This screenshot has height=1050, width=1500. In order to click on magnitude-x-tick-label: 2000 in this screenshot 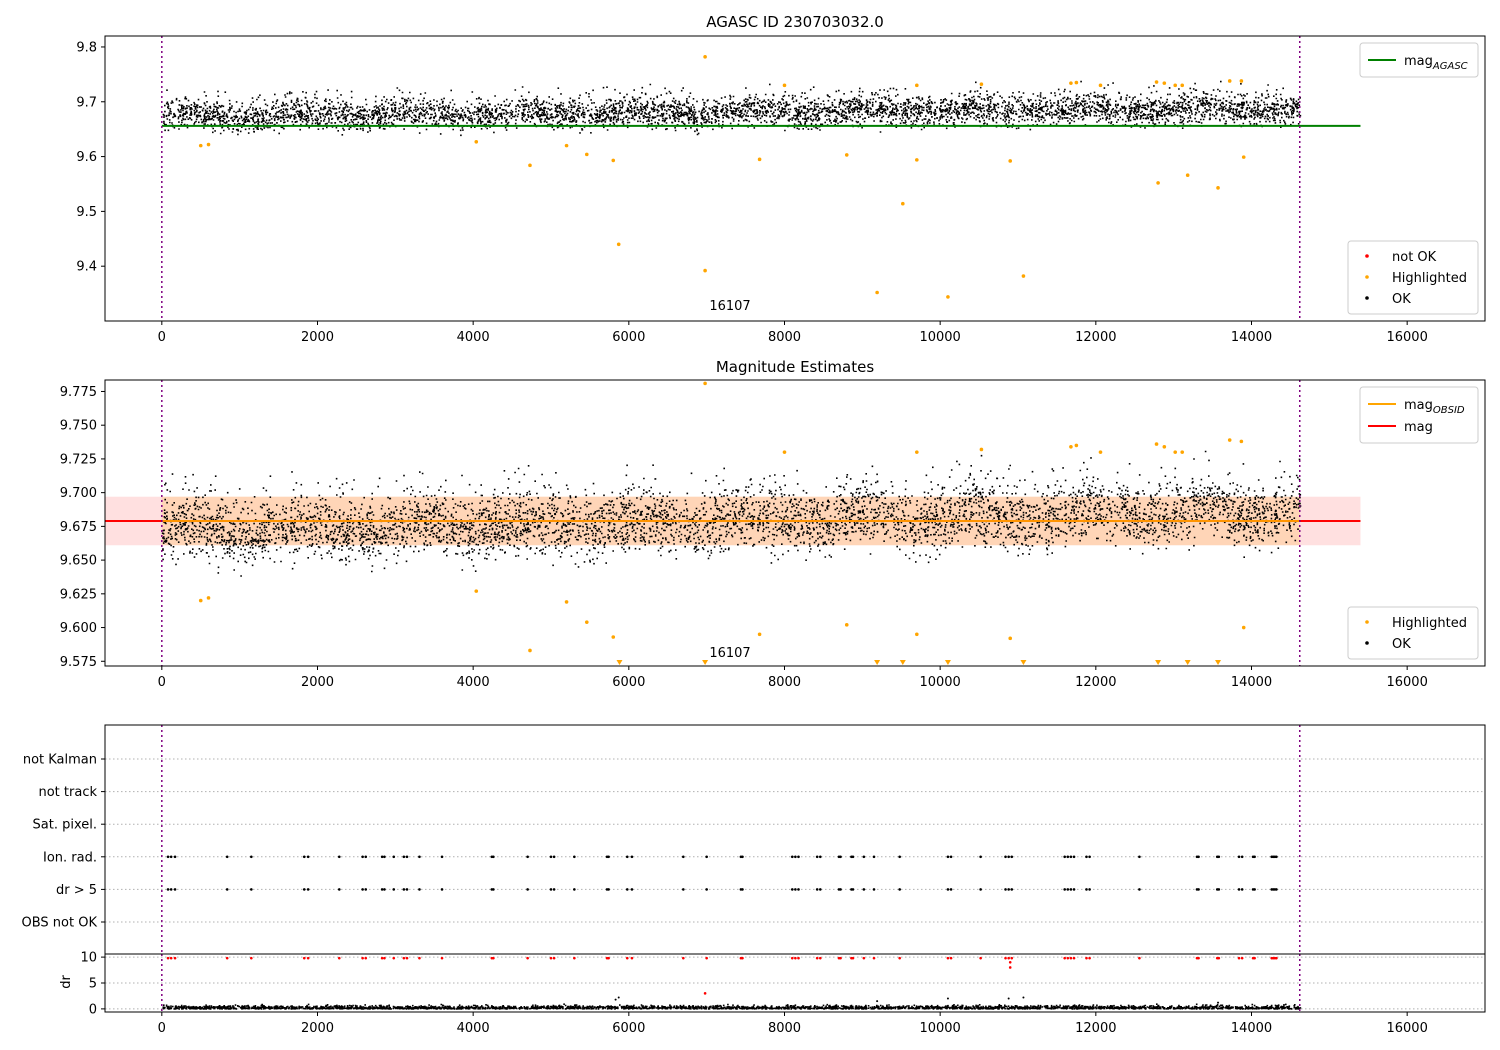, I will do `click(317, 682)`.